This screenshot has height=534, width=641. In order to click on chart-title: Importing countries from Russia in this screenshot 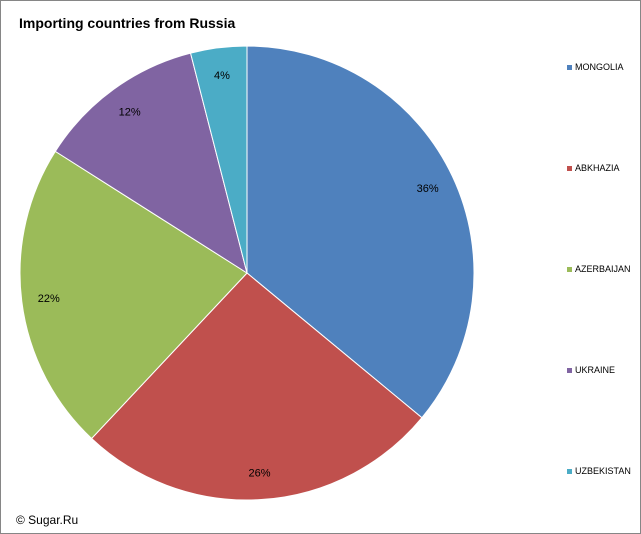, I will do `click(127, 23)`.